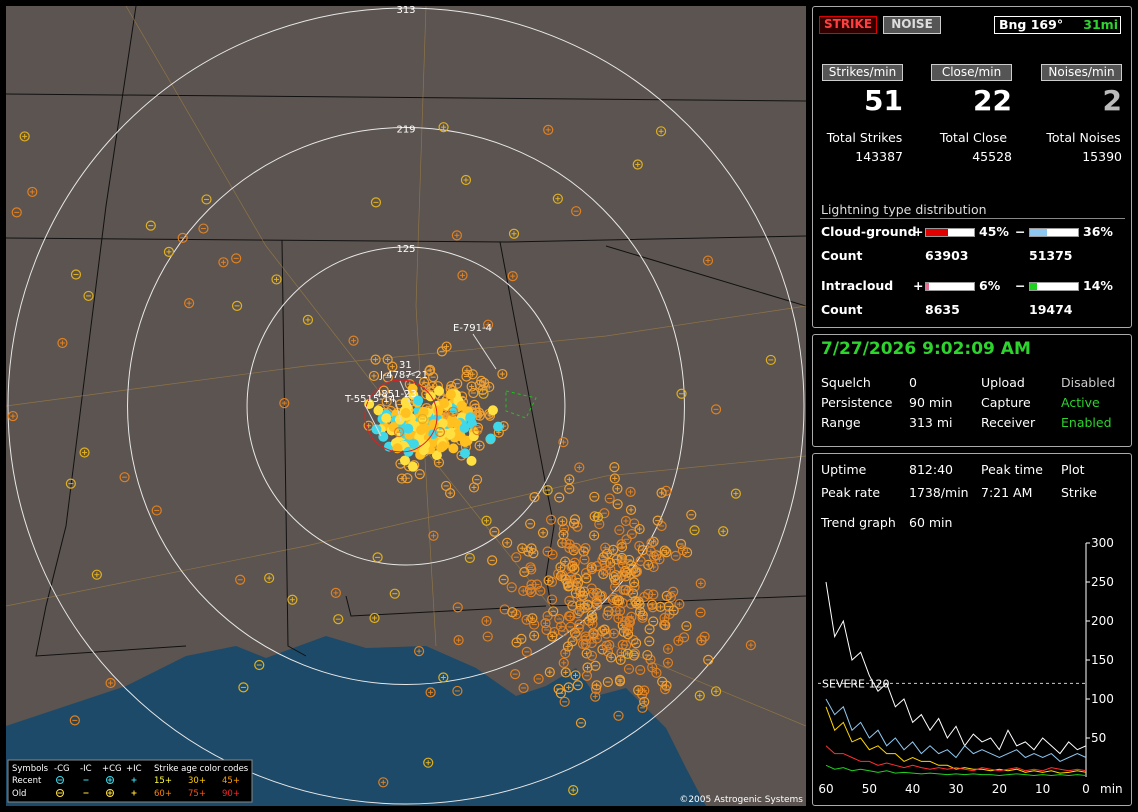 Image resolution: width=1138 pixels, height=812 pixels. What do you see at coordinates (939, 492) in the screenshot?
I see `stat-value: 1738/min` at bounding box center [939, 492].